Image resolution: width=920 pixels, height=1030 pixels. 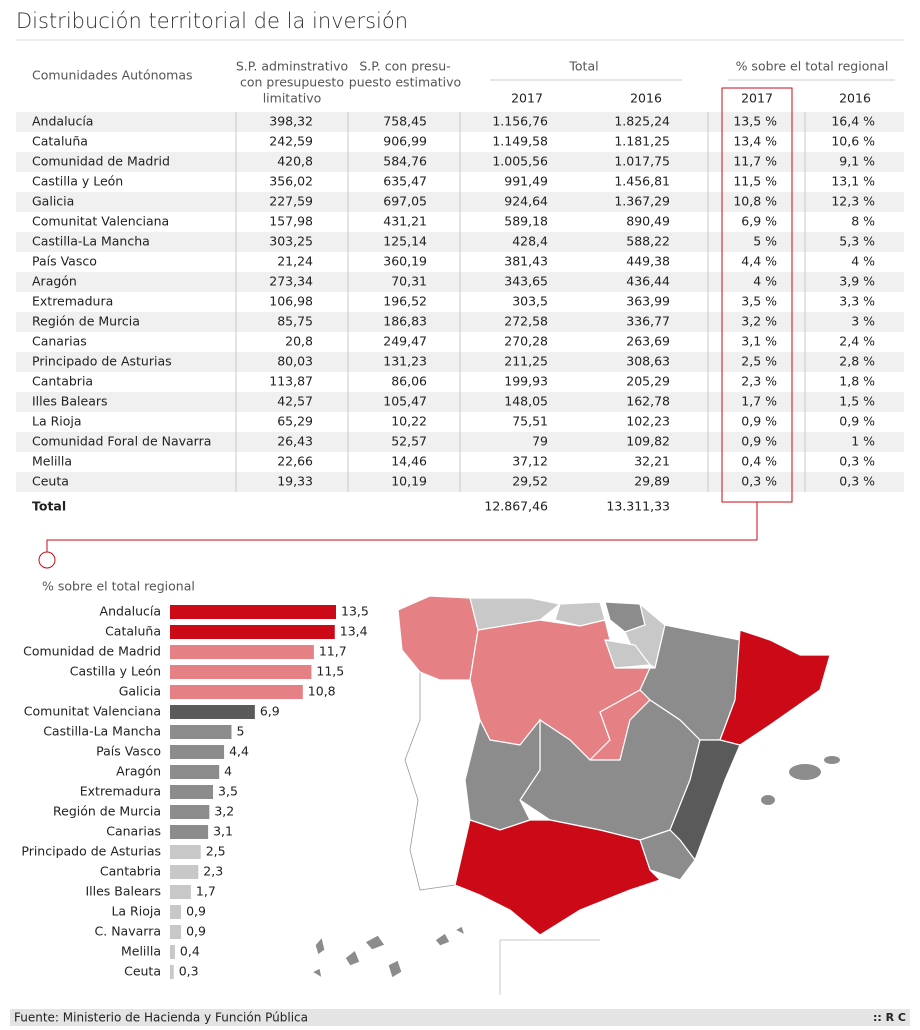 I want to click on cell: 11,5 %, so click(x=755, y=181).